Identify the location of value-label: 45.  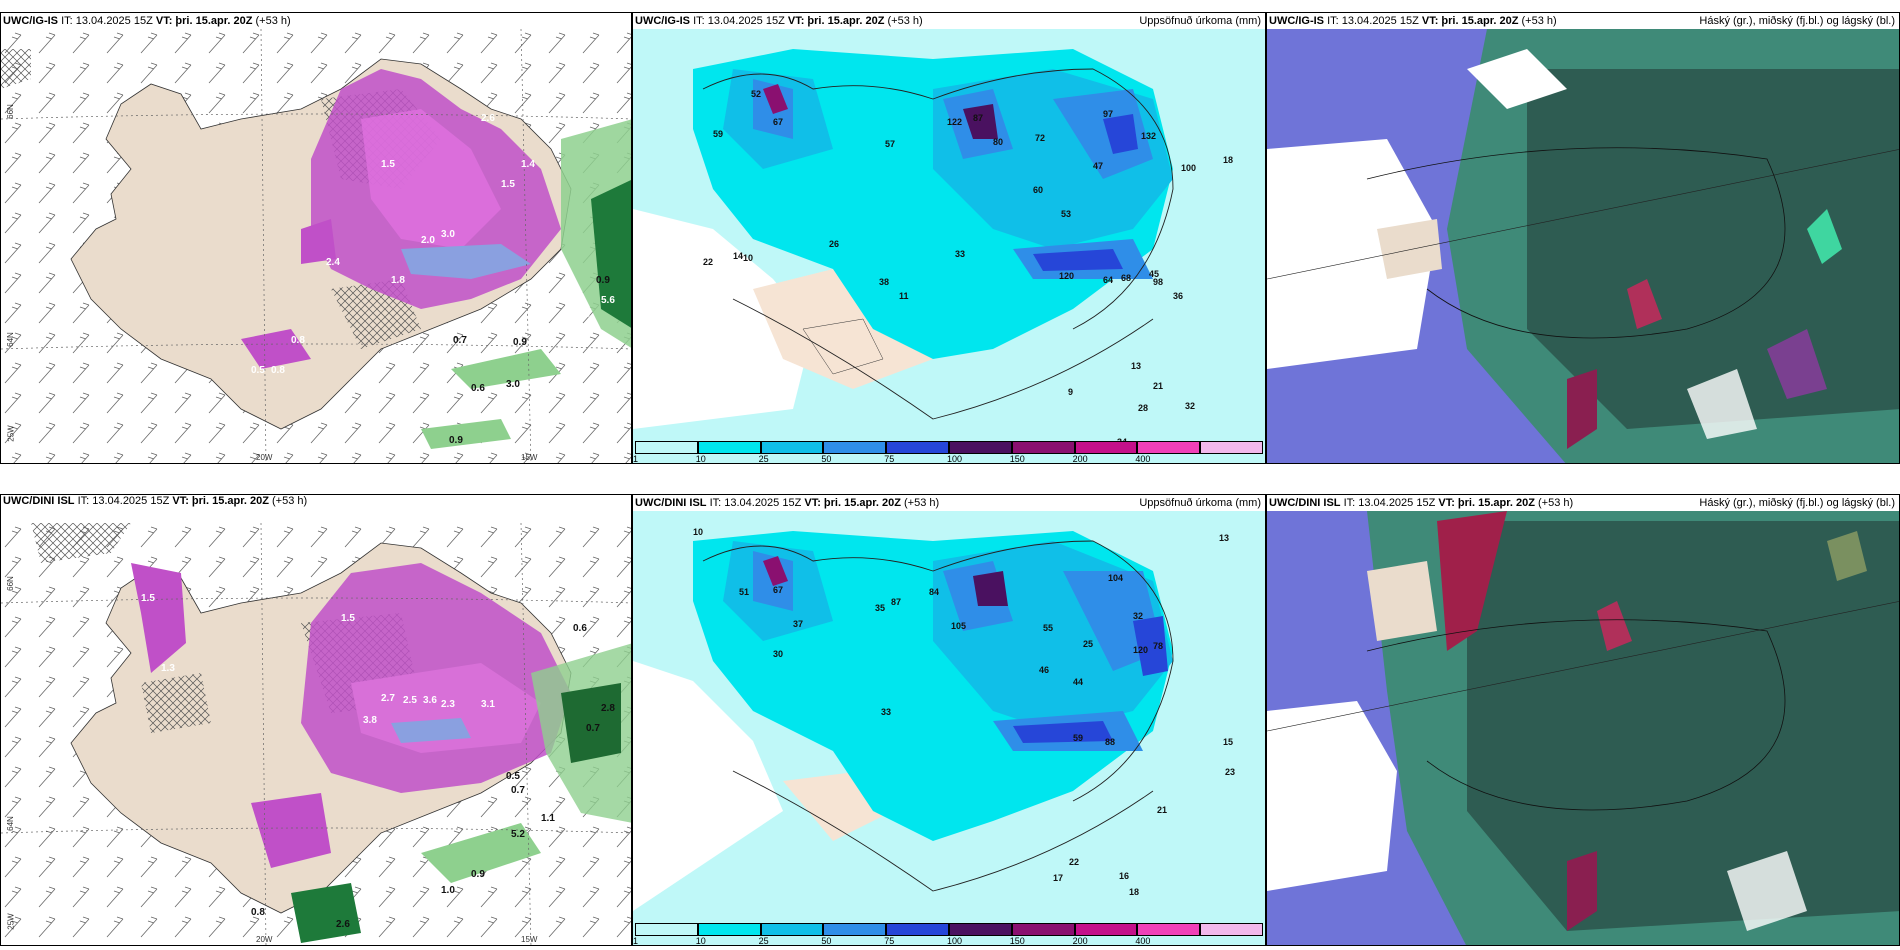
(1154, 274).